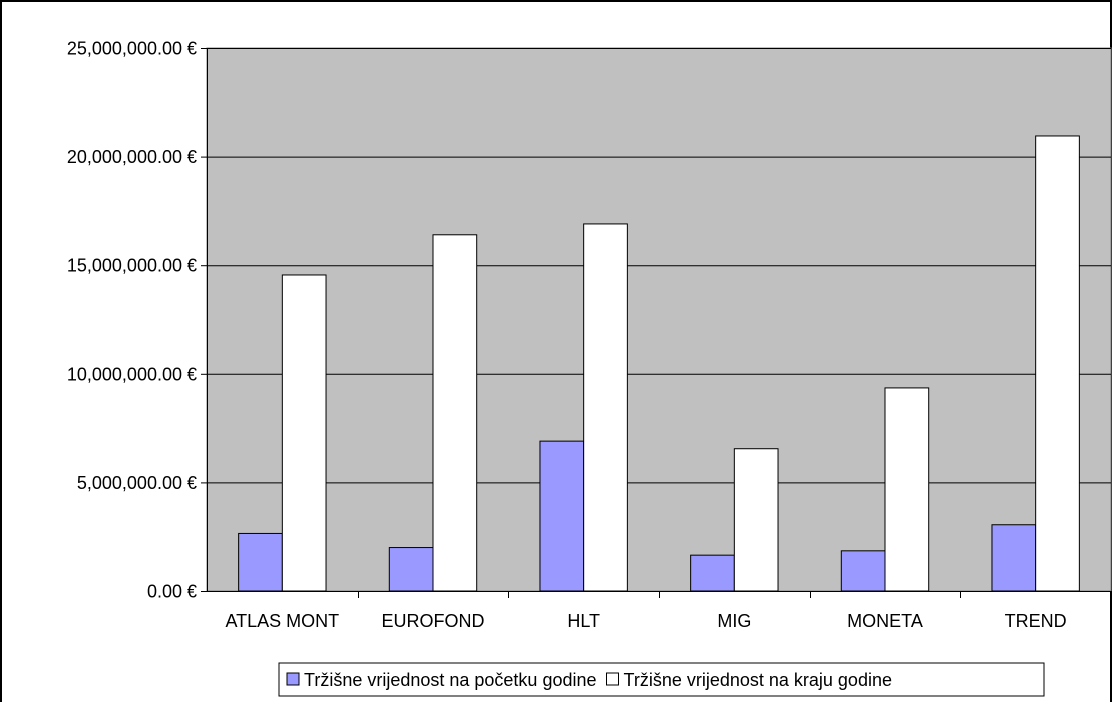 The height and width of the screenshot is (702, 1112). I want to click on y-tick-label: 20,000,000.00 €, so click(132, 157).